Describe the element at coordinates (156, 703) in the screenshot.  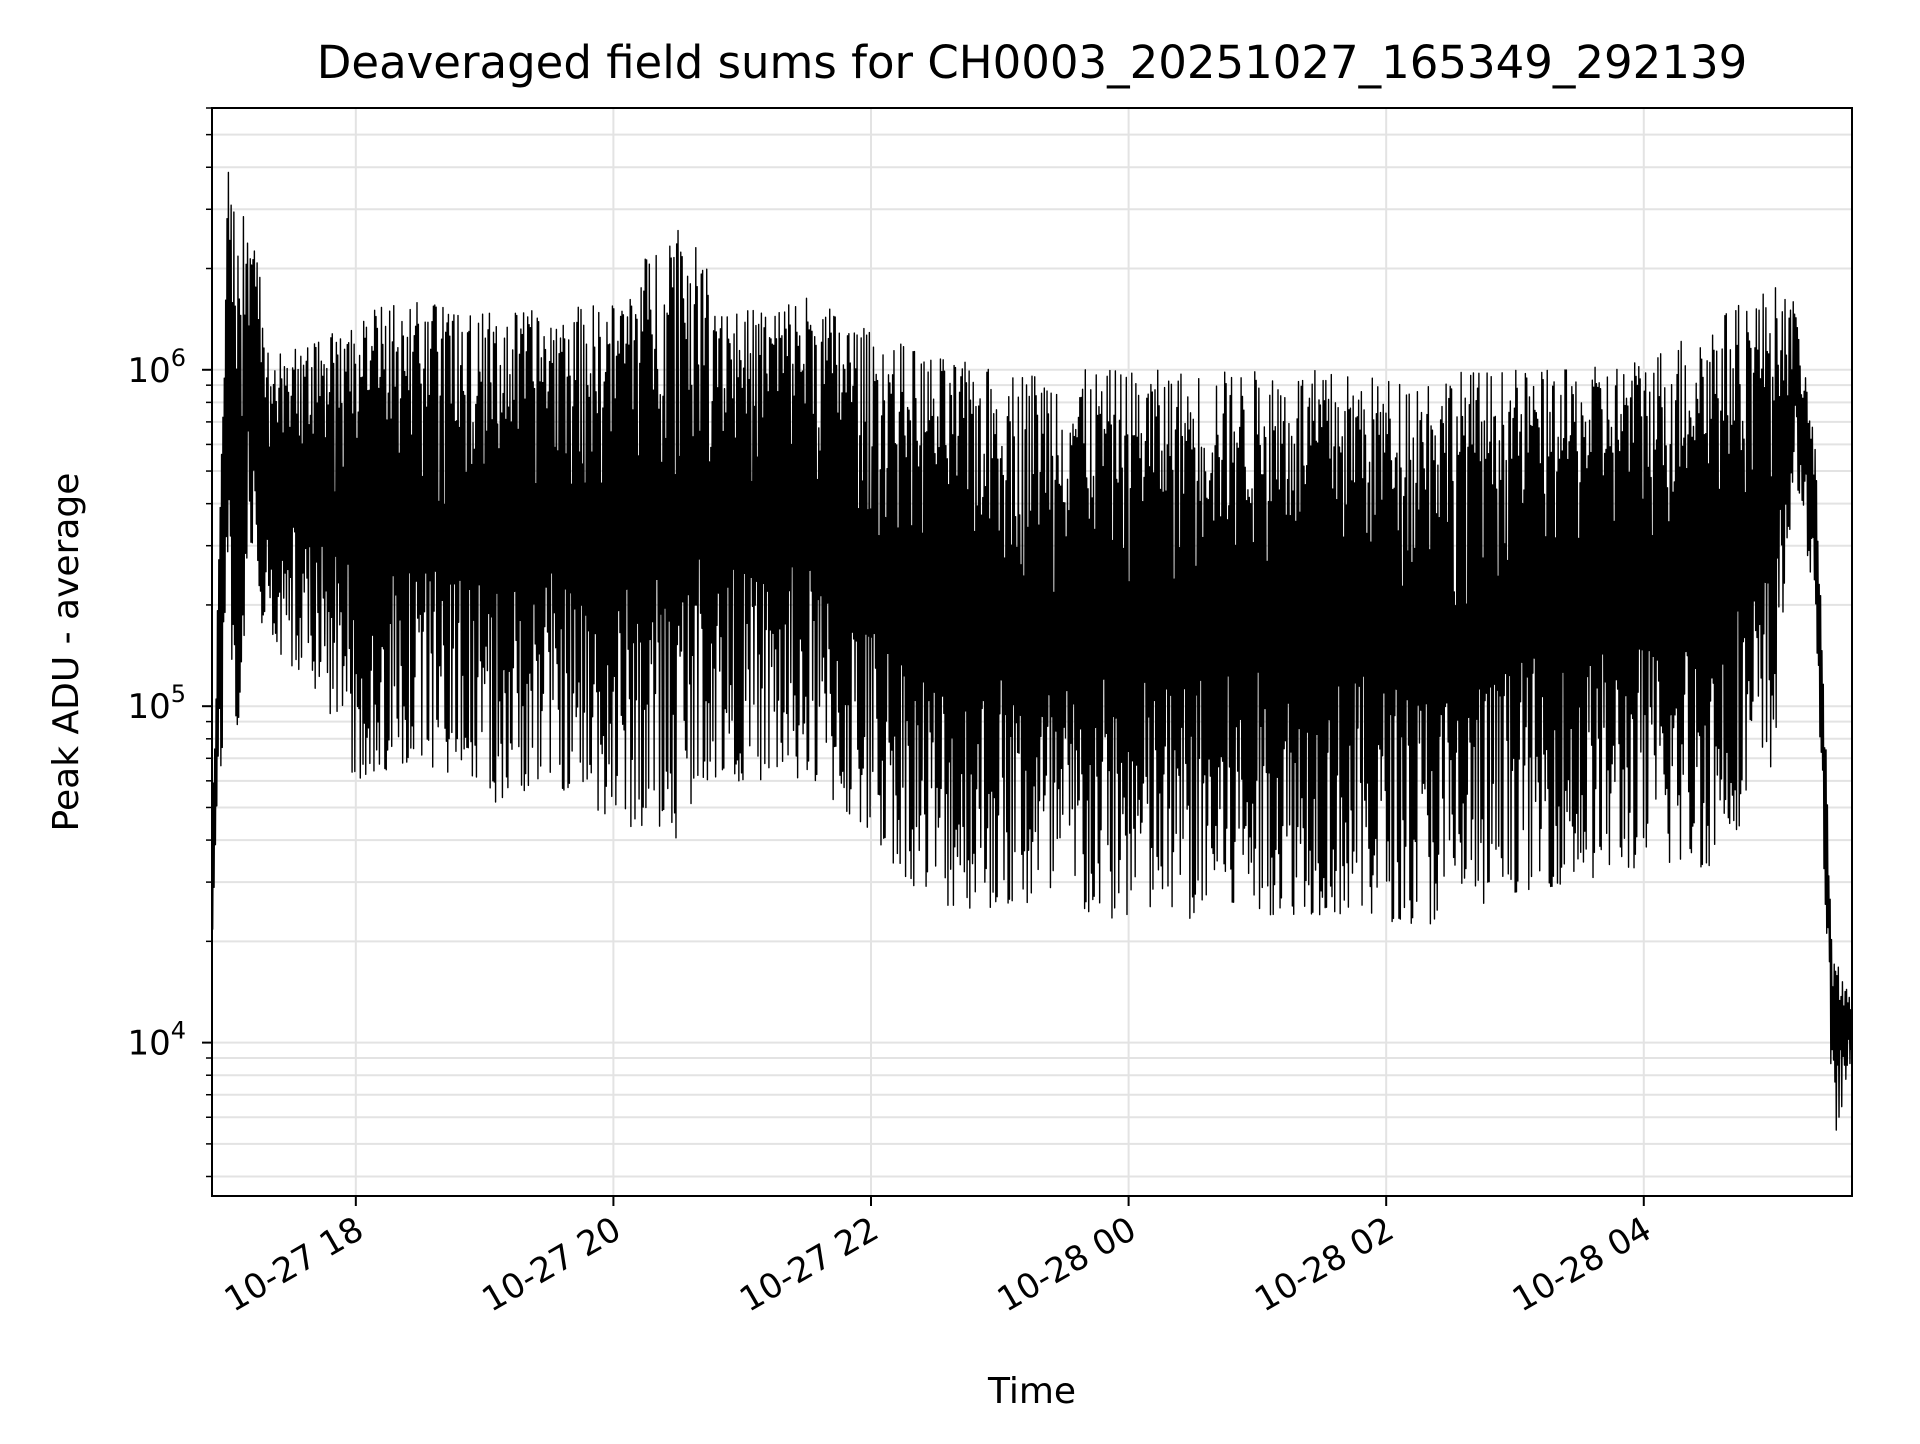
I see `y-tick-label: 10⁵` at that location.